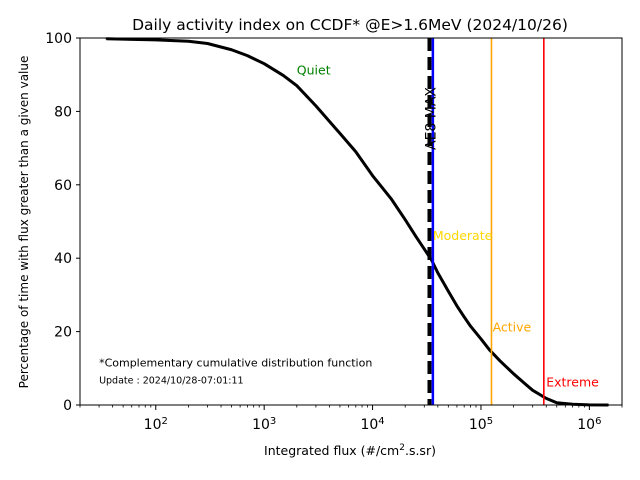 The image size is (640, 480). Describe the element at coordinates (481, 425) in the screenshot. I see `x-tick-label: 10⁵` at that location.